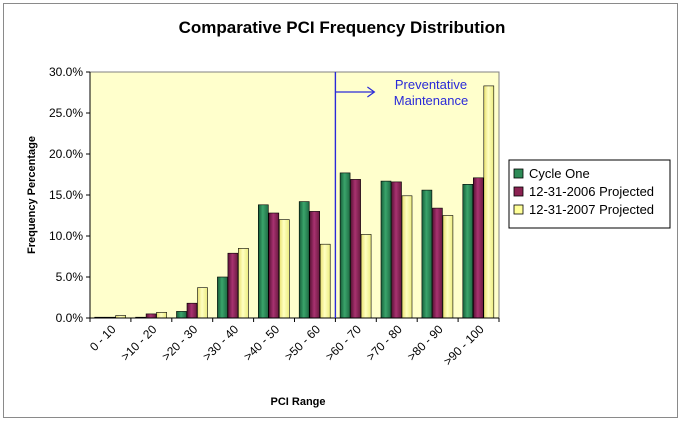  What do you see at coordinates (70, 277) in the screenshot?
I see `y-tick-label: 5.0%` at bounding box center [70, 277].